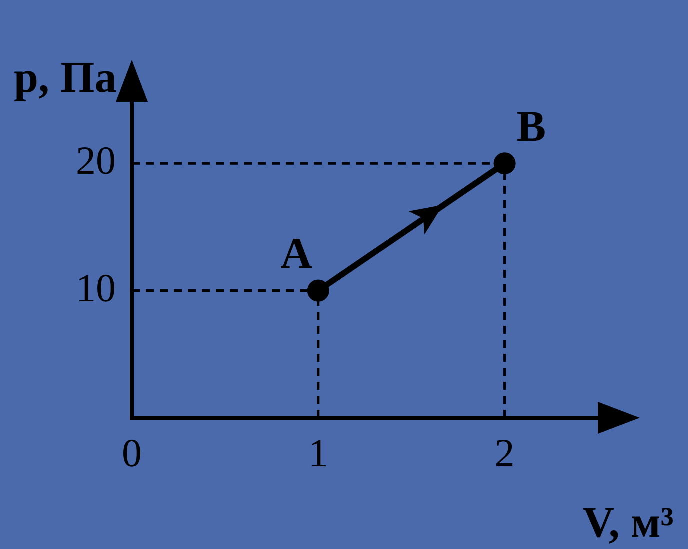 The width and height of the screenshot is (688, 549). I want to click on y-tick-label: 20, so click(96, 161).